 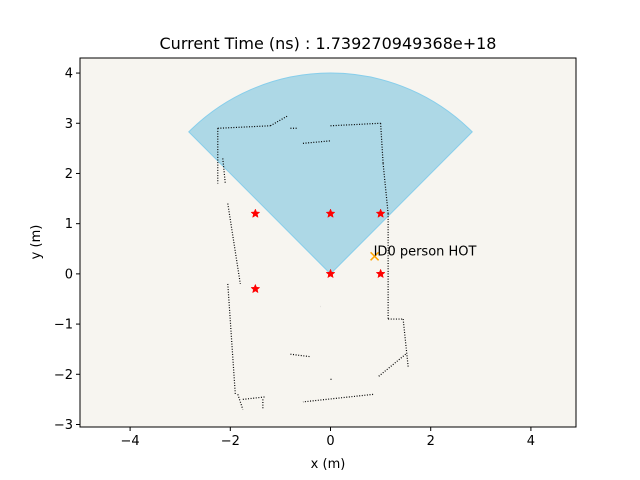 I want to click on x-tick-label: −2, so click(x=230, y=441).